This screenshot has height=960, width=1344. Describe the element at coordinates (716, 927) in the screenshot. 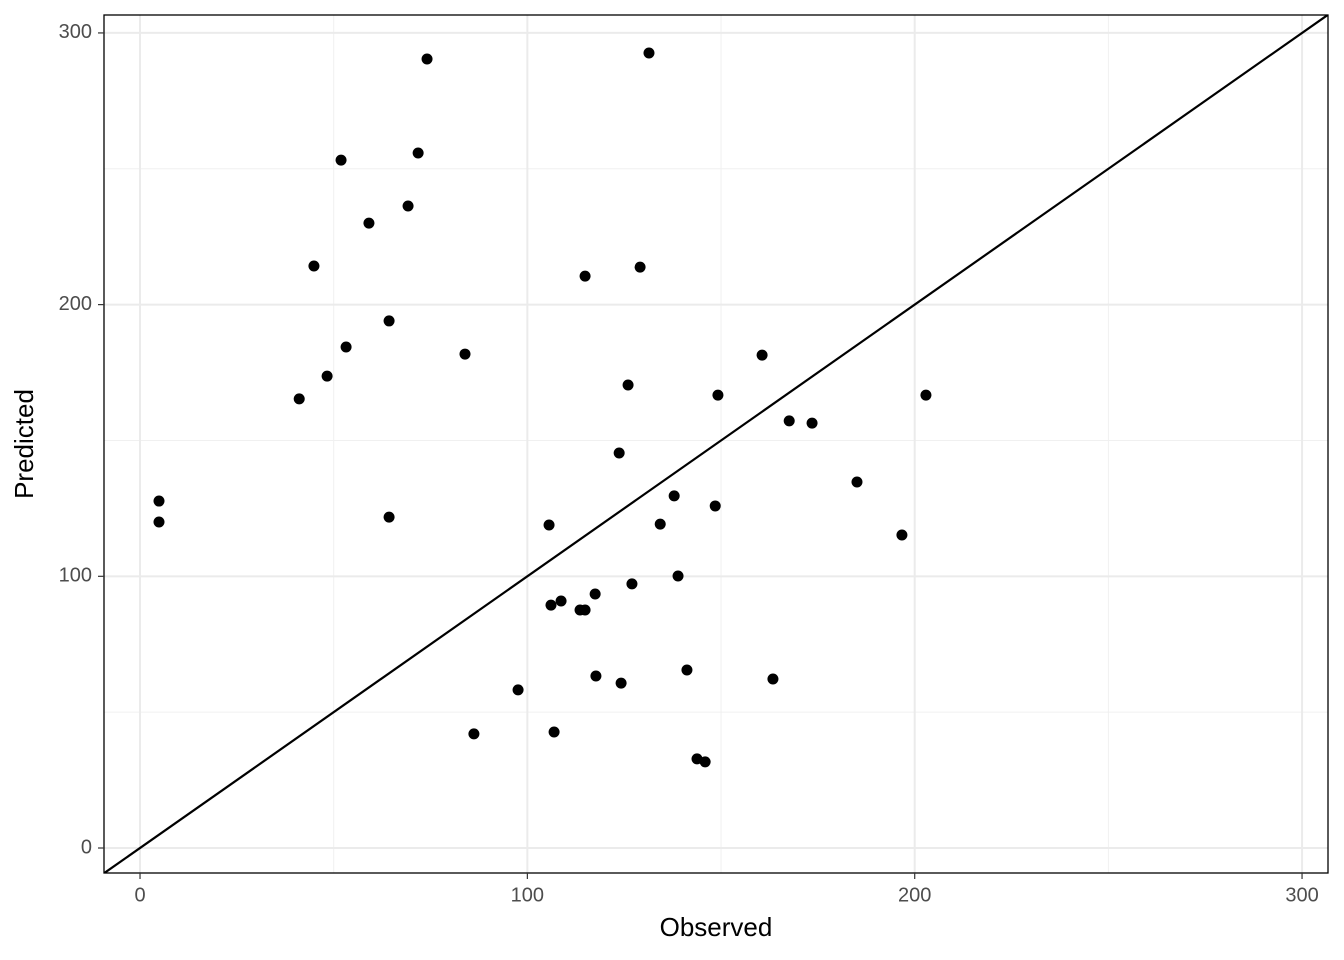

I see `x-axis-title: Observed` at that location.